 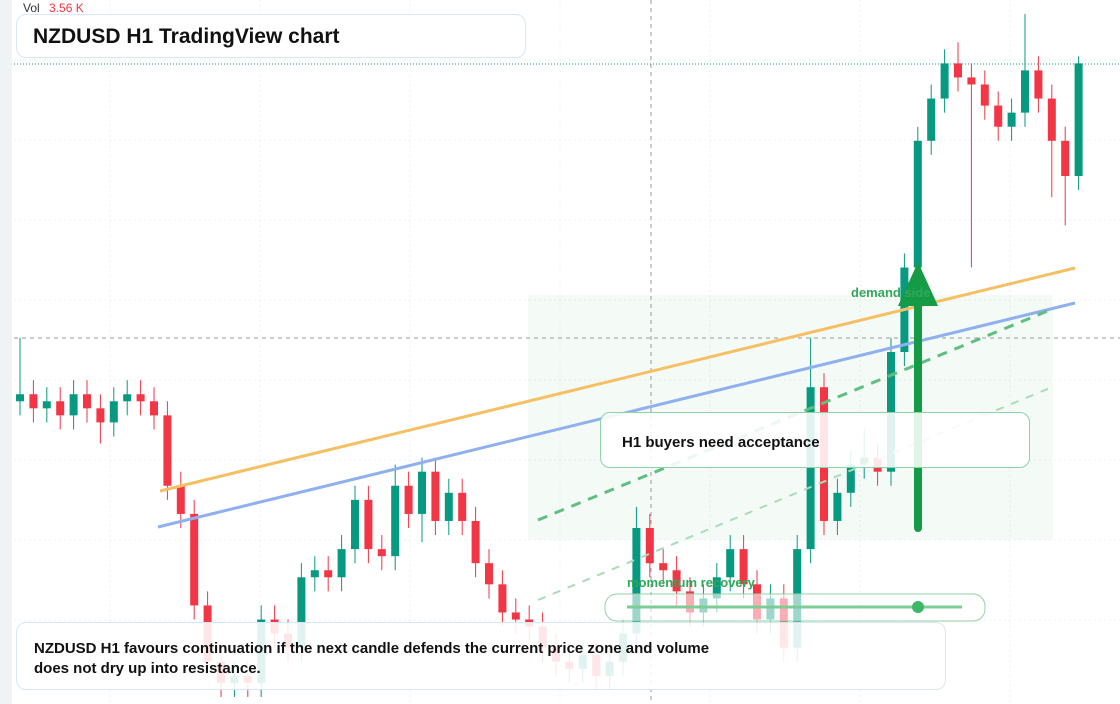 I want to click on title-box: NZDUSD H1 TradingView chart, so click(x=271, y=36).